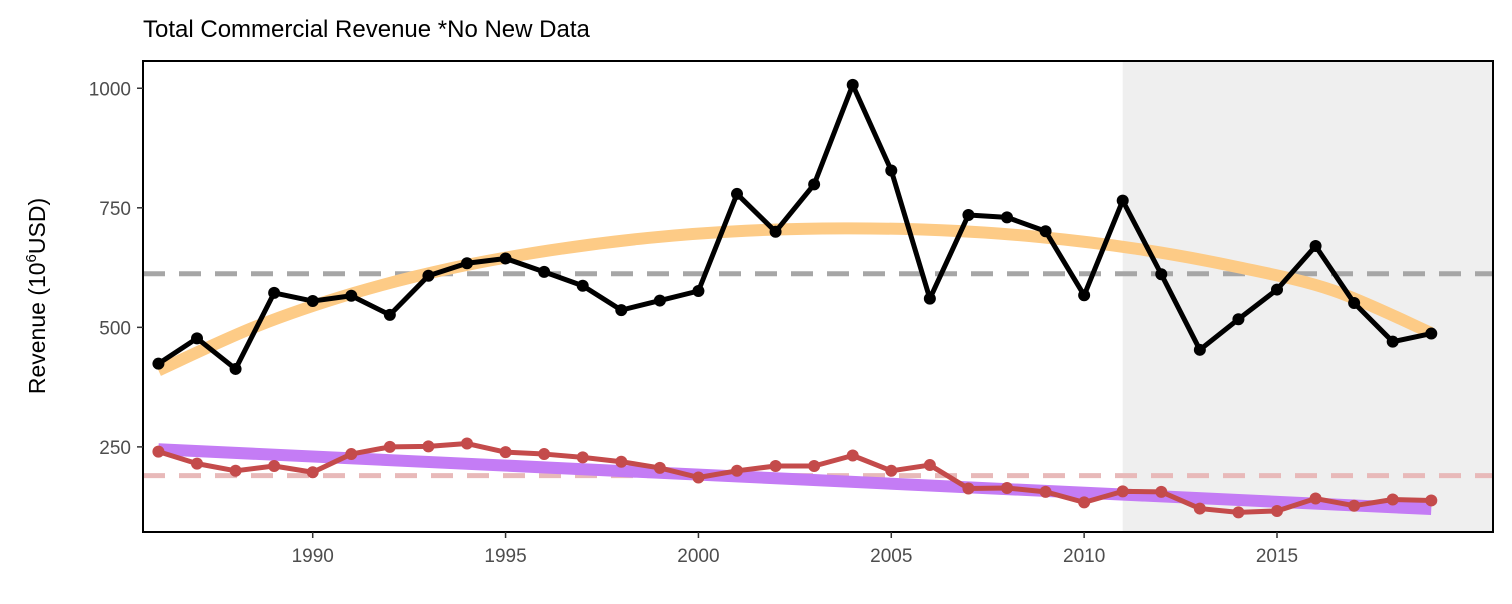 The image size is (1512, 604). Describe the element at coordinates (698, 556) in the screenshot. I see `x-tick-label-2000: 2000` at that location.